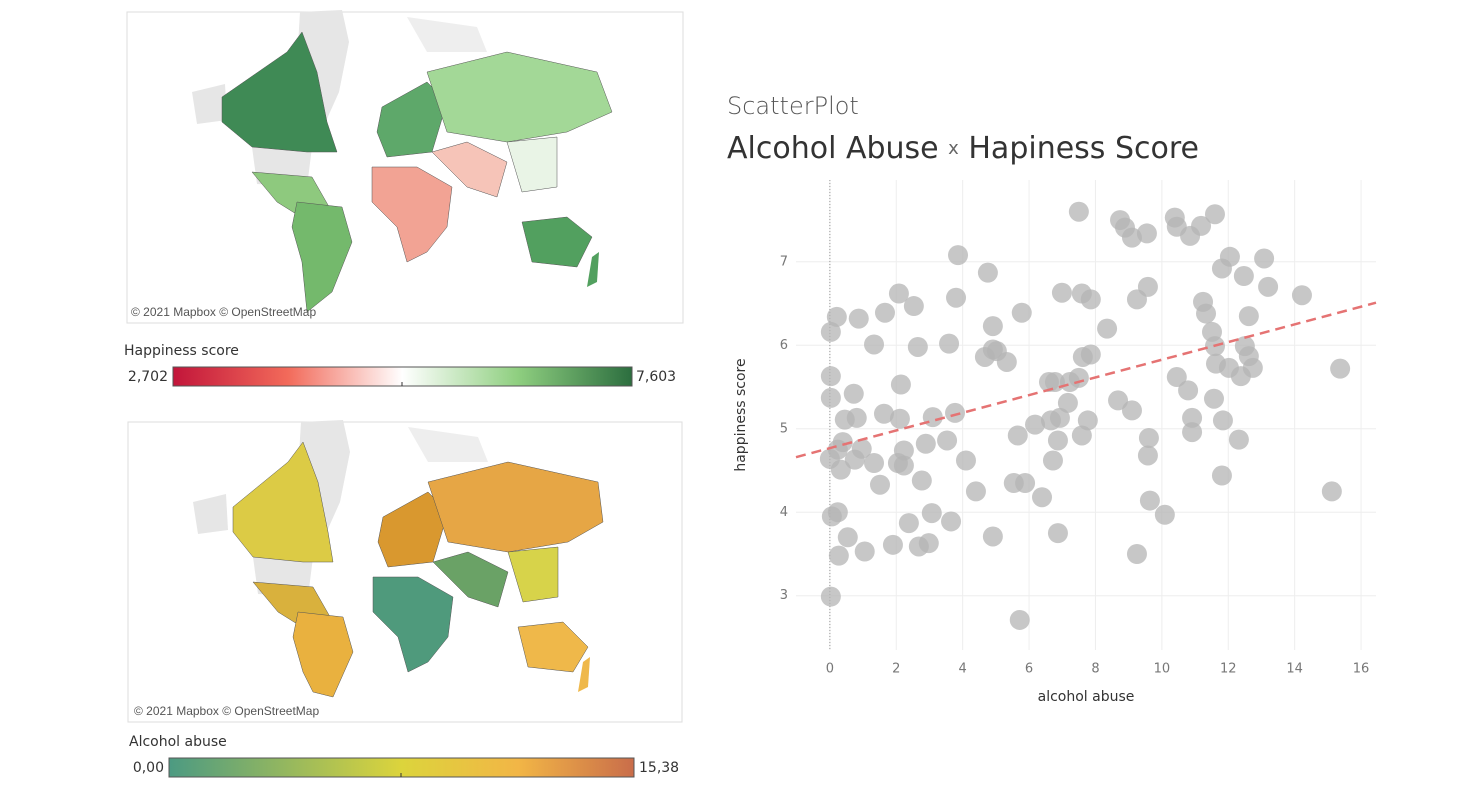 The height and width of the screenshot is (806, 1460). What do you see at coordinates (405, 167) in the screenshot?
I see `map-happiness: © 2021 Mapbox © OpenStreetMap` at bounding box center [405, 167].